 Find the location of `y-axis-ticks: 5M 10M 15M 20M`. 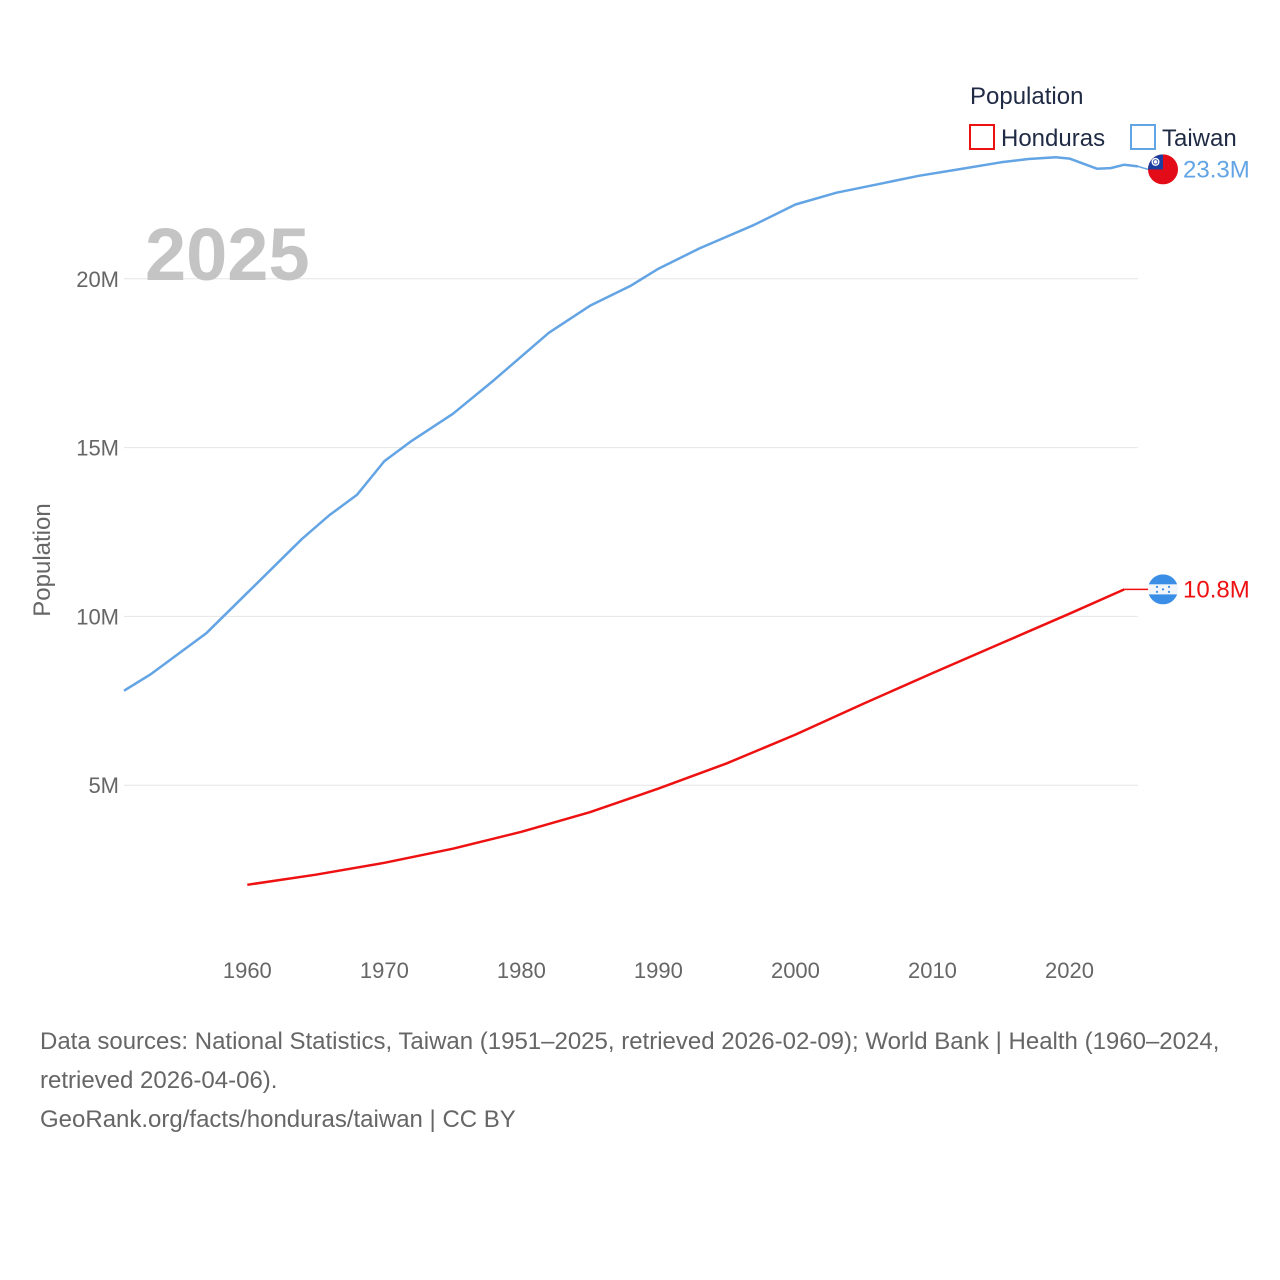

y-axis-ticks: 5M 10M 15M 20M is located at coordinates (97, 532).